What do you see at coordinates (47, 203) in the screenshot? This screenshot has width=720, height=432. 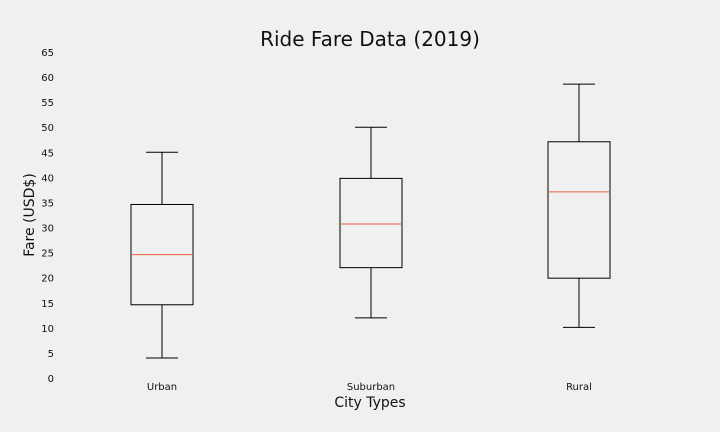 I see `y-tick-label: 35` at bounding box center [47, 203].